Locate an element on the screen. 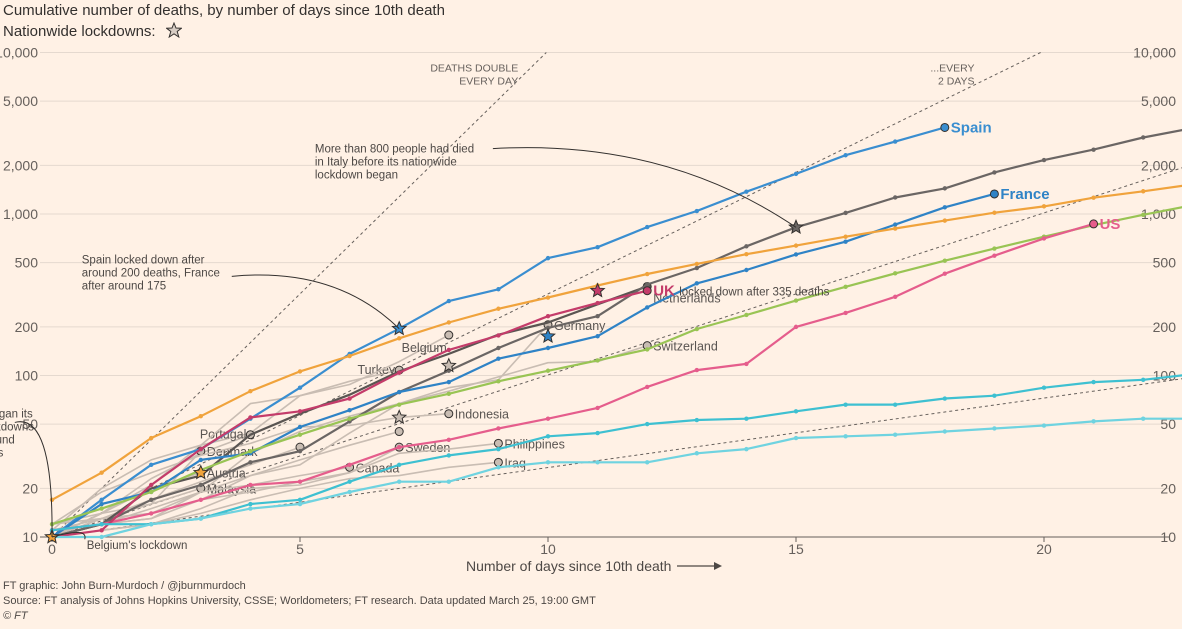  series-label: Switzerland is located at coordinates (685, 347).